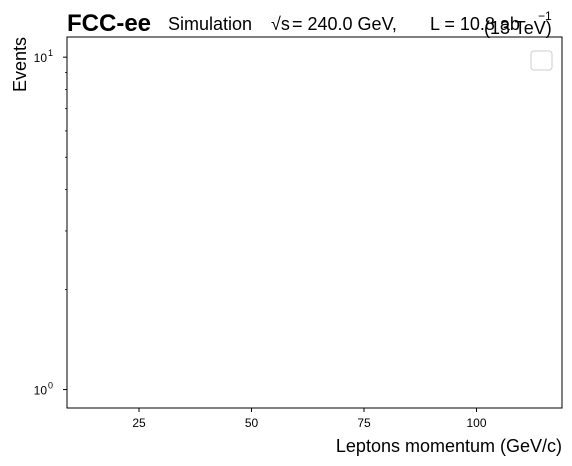  Describe the element at coordinates (476, 423) in the screenshot. I see `x-tick-label: 100` at that location.